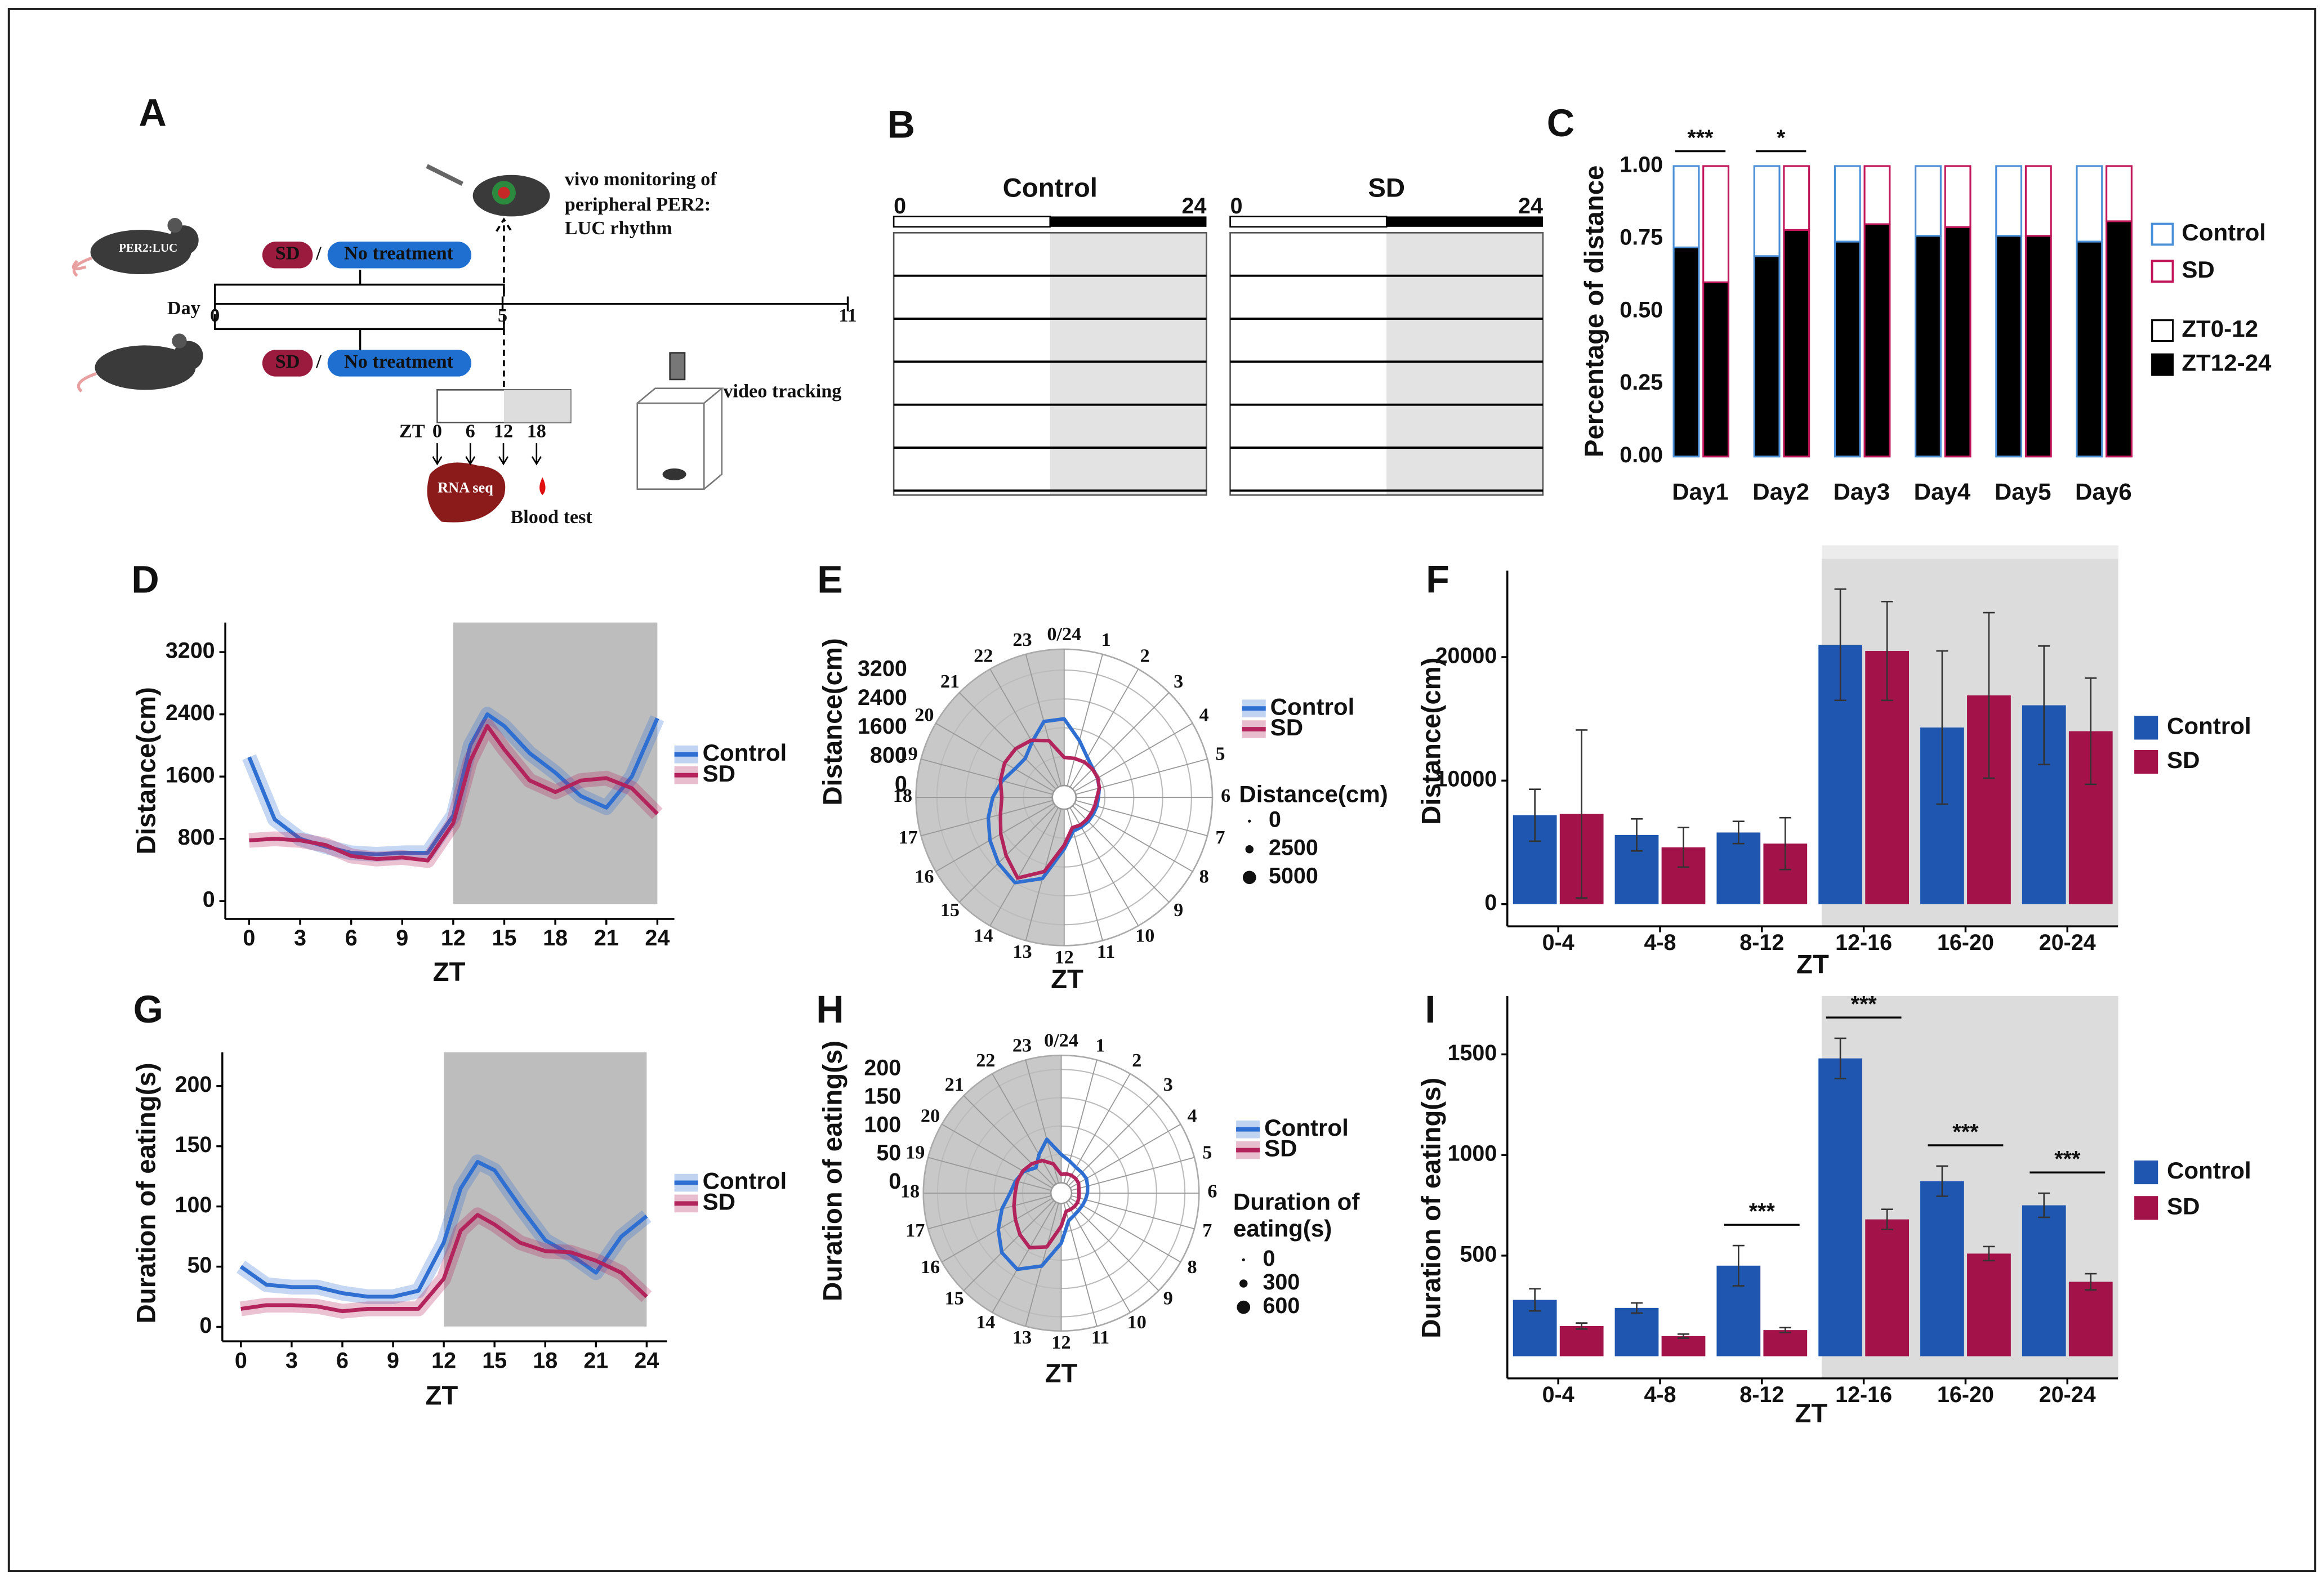  What do you see at coordinates (292, 1360) in the screenshot?
I see `x-tick-label: 3` at bounding box center [292, 1360].